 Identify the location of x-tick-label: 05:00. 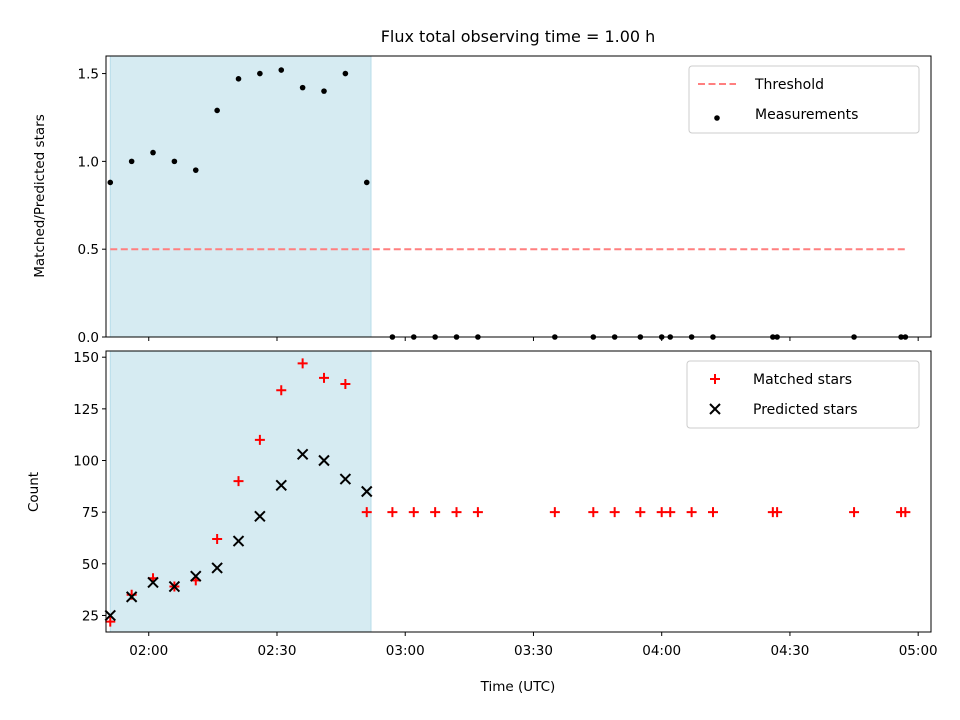
(918, 651).